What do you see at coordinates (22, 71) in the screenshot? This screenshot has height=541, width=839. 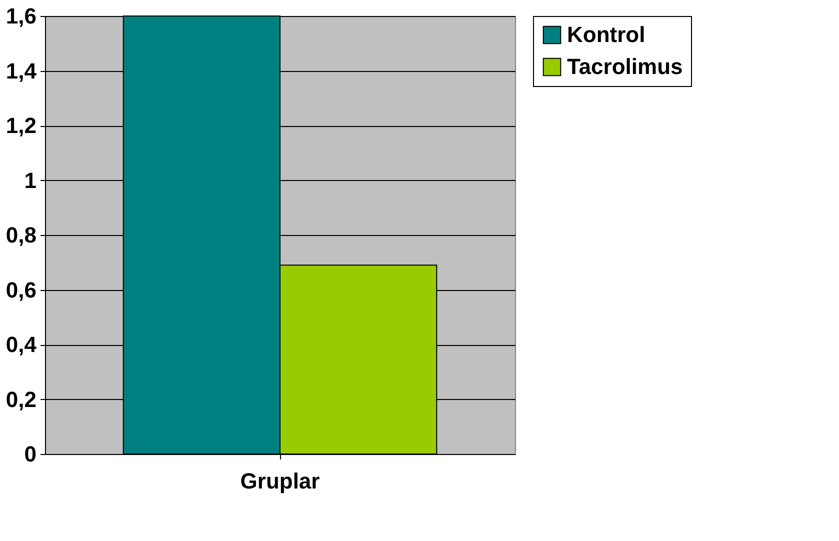 I see `y-tick-label: 1,4` at bounding box center [22, 71].